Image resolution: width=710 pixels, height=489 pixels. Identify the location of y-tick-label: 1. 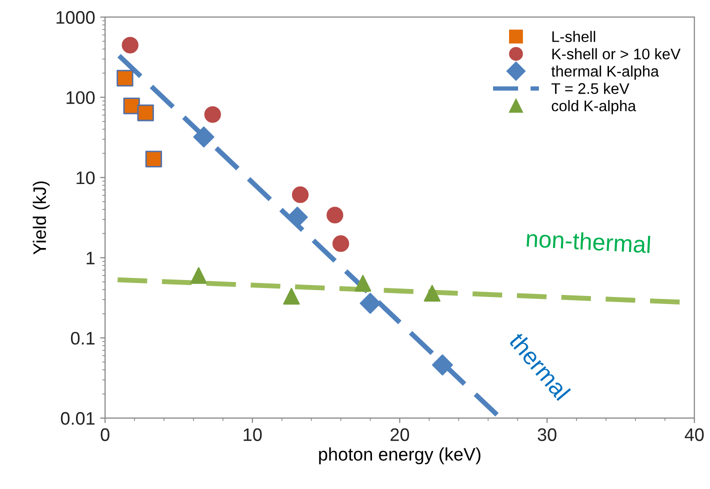
(90, 258).